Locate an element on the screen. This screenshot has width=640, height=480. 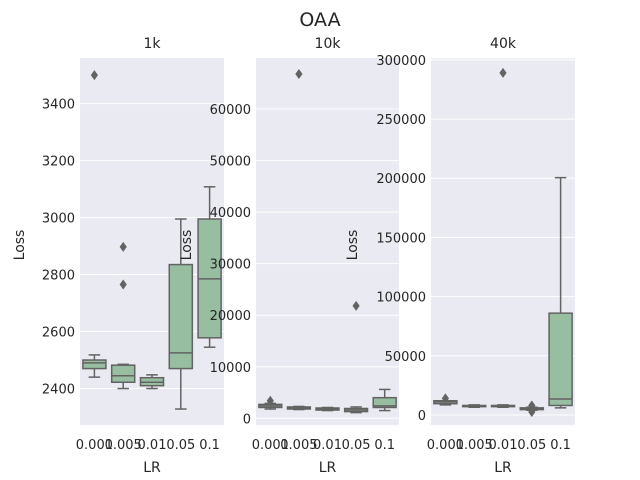
panel-title: 10k is located at coordinates (328, 44).